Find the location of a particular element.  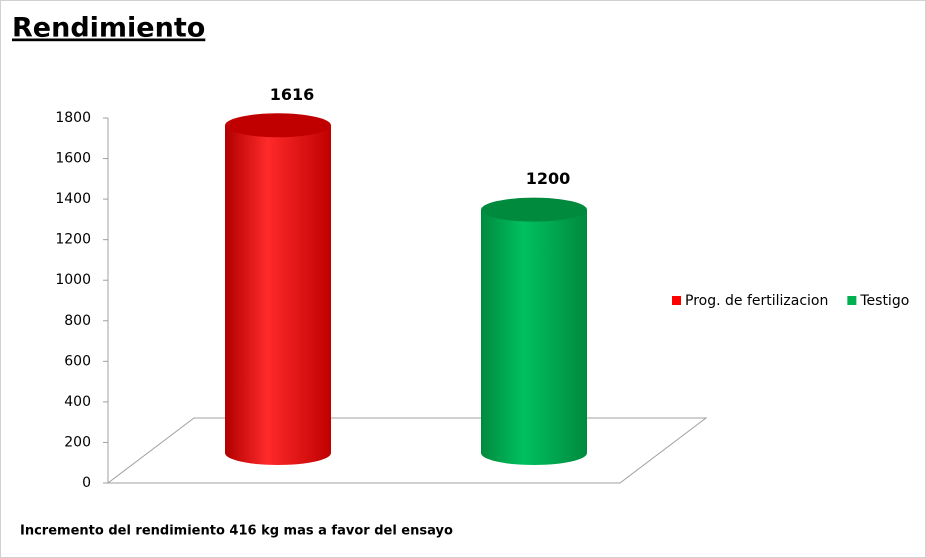

y-tick-label: 1400 is located at coordinates (73, 199).